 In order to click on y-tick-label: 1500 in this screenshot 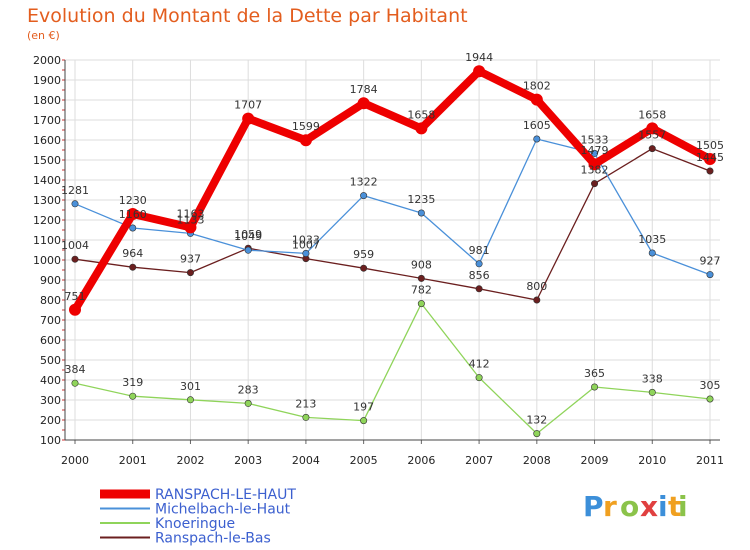, I will do `click(47, 160)`.